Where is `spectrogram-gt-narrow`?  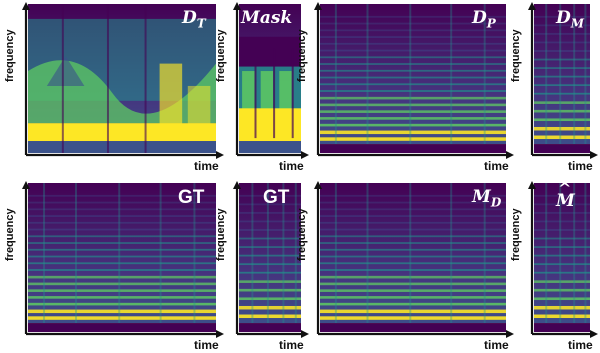
spectrogram-gt-narrow is located at coordinates (270, 257).